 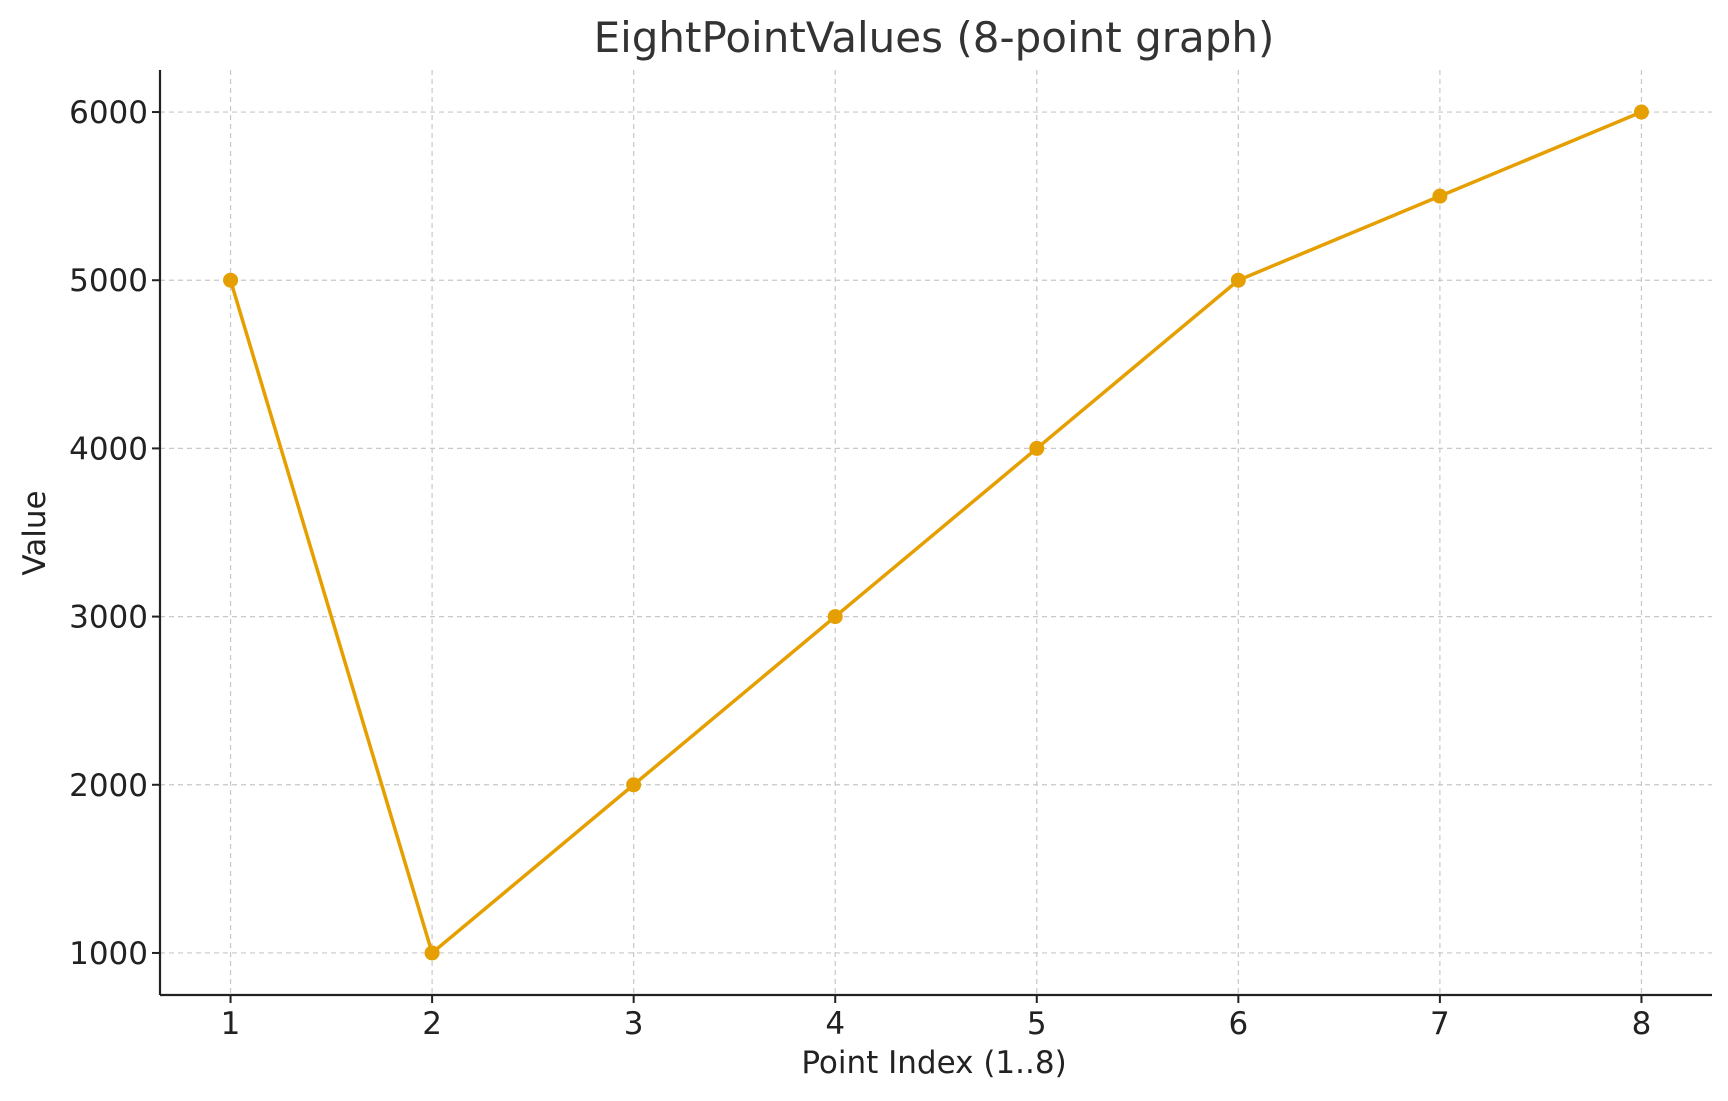 I want to click on y-tick-label: 1000, so click(x=108, y=954).